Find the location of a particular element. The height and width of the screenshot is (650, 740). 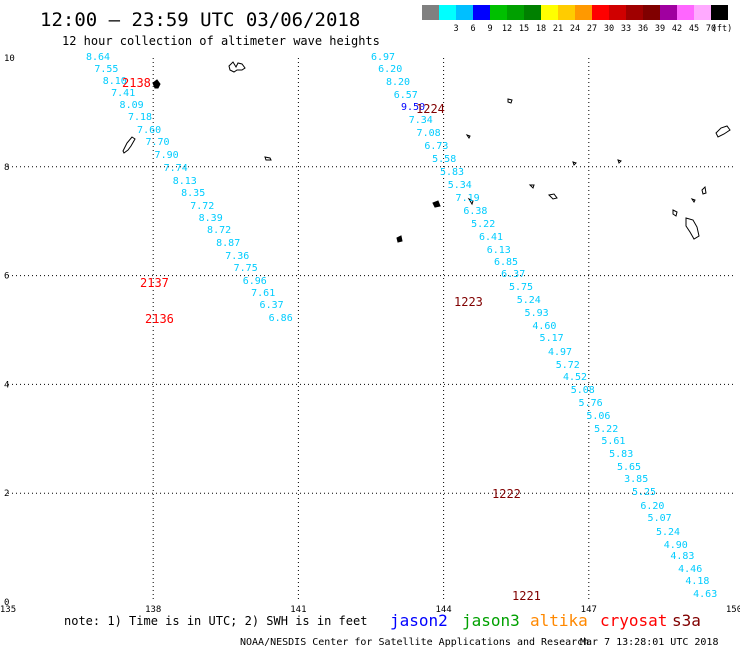

pass-number-label: 2136 is located at coordinates (159, 319).